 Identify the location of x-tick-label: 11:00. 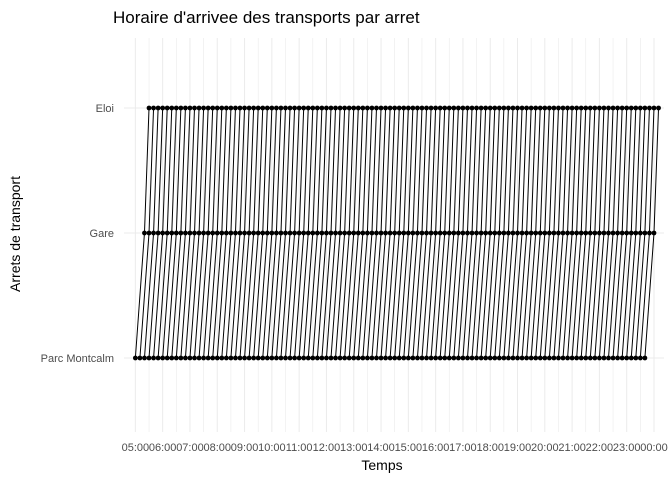
(299, 448).